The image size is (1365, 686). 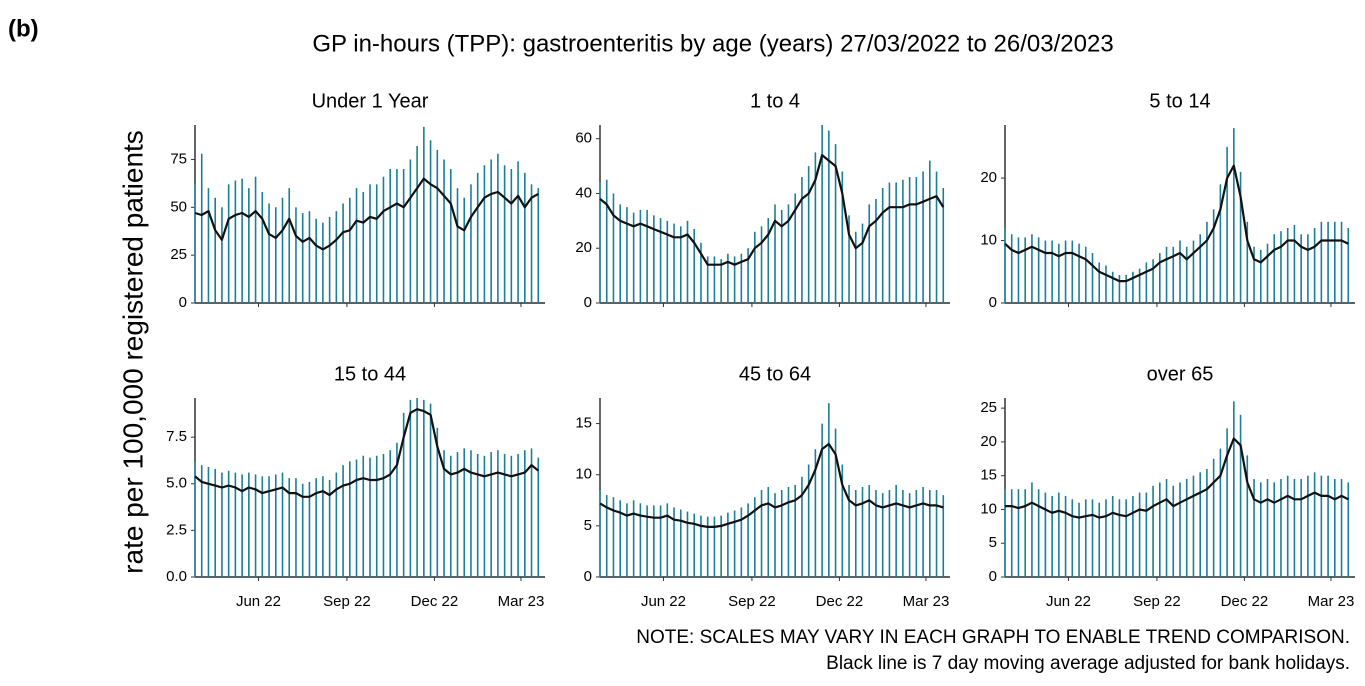 What do you see at coordinates (583, 138) in the screenshot?
I see `y-tick-label: 60` at bounding box center [583, 138].